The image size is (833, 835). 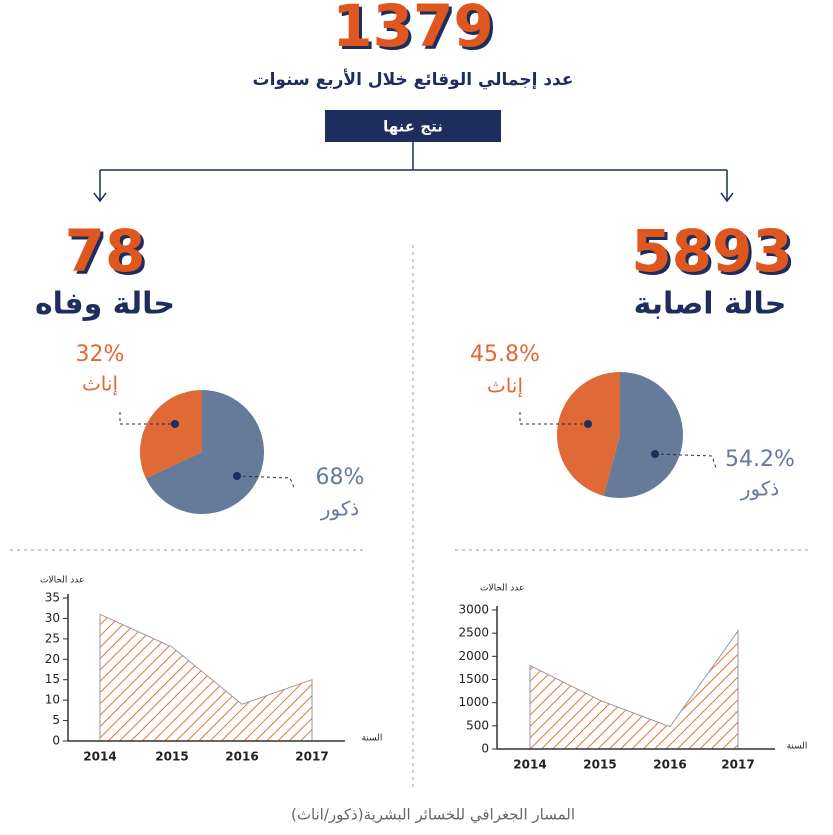 I want to click on deaths-label: حالة وفاه, so click(x=105, y=304).